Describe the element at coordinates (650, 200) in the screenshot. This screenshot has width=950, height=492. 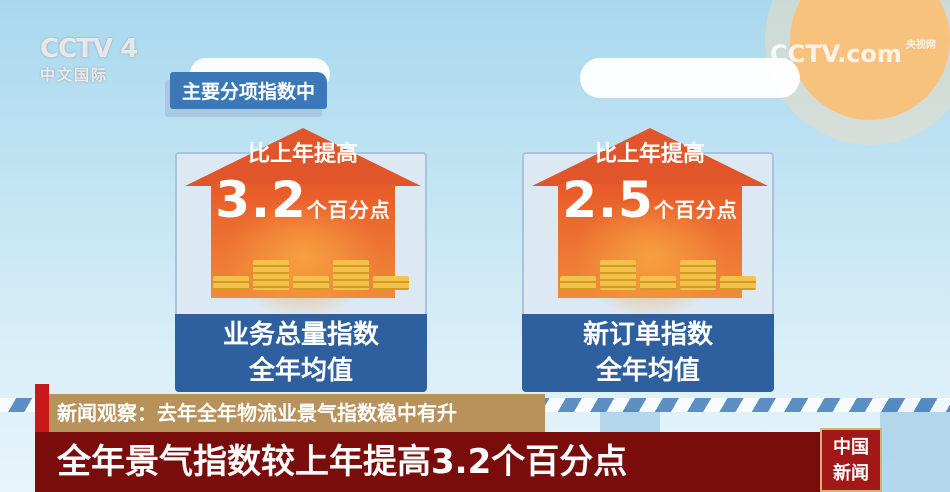
I see `card-value: 2.5个百分点` at that location.